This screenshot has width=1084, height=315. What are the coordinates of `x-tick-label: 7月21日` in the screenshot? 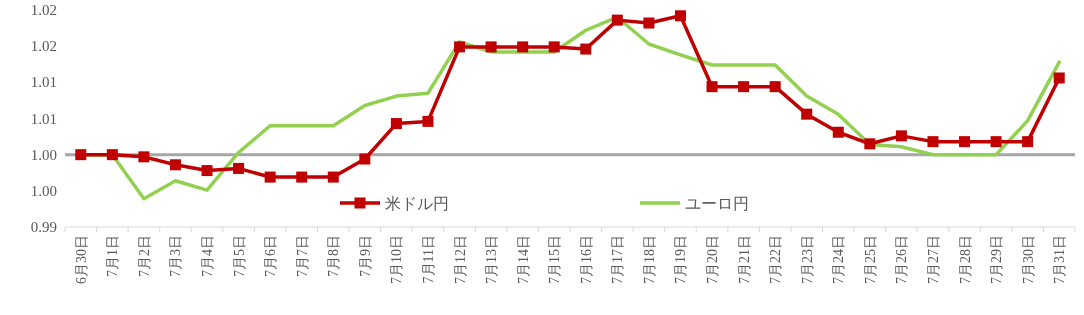 It's located at (744, 259).